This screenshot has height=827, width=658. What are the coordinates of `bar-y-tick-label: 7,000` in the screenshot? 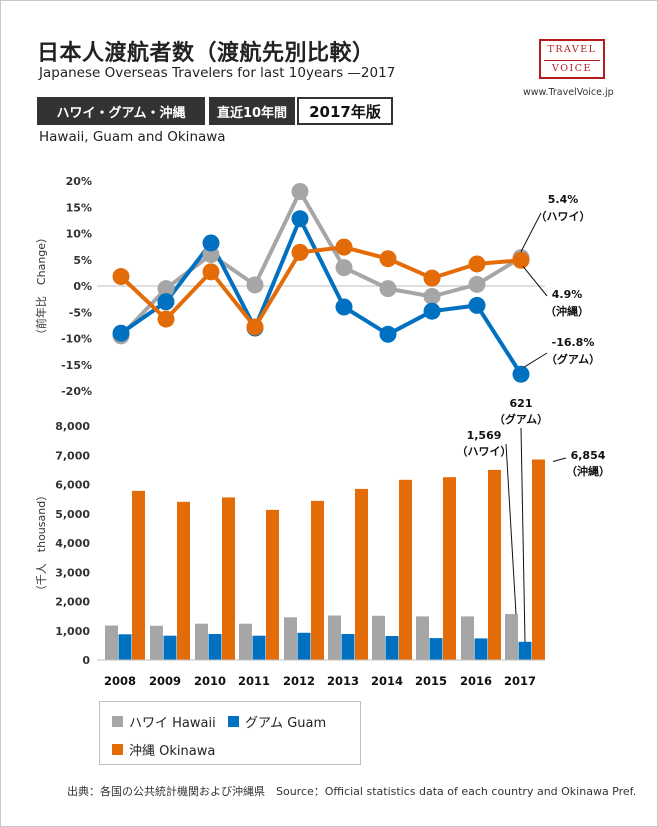 It's located at (72, 455).